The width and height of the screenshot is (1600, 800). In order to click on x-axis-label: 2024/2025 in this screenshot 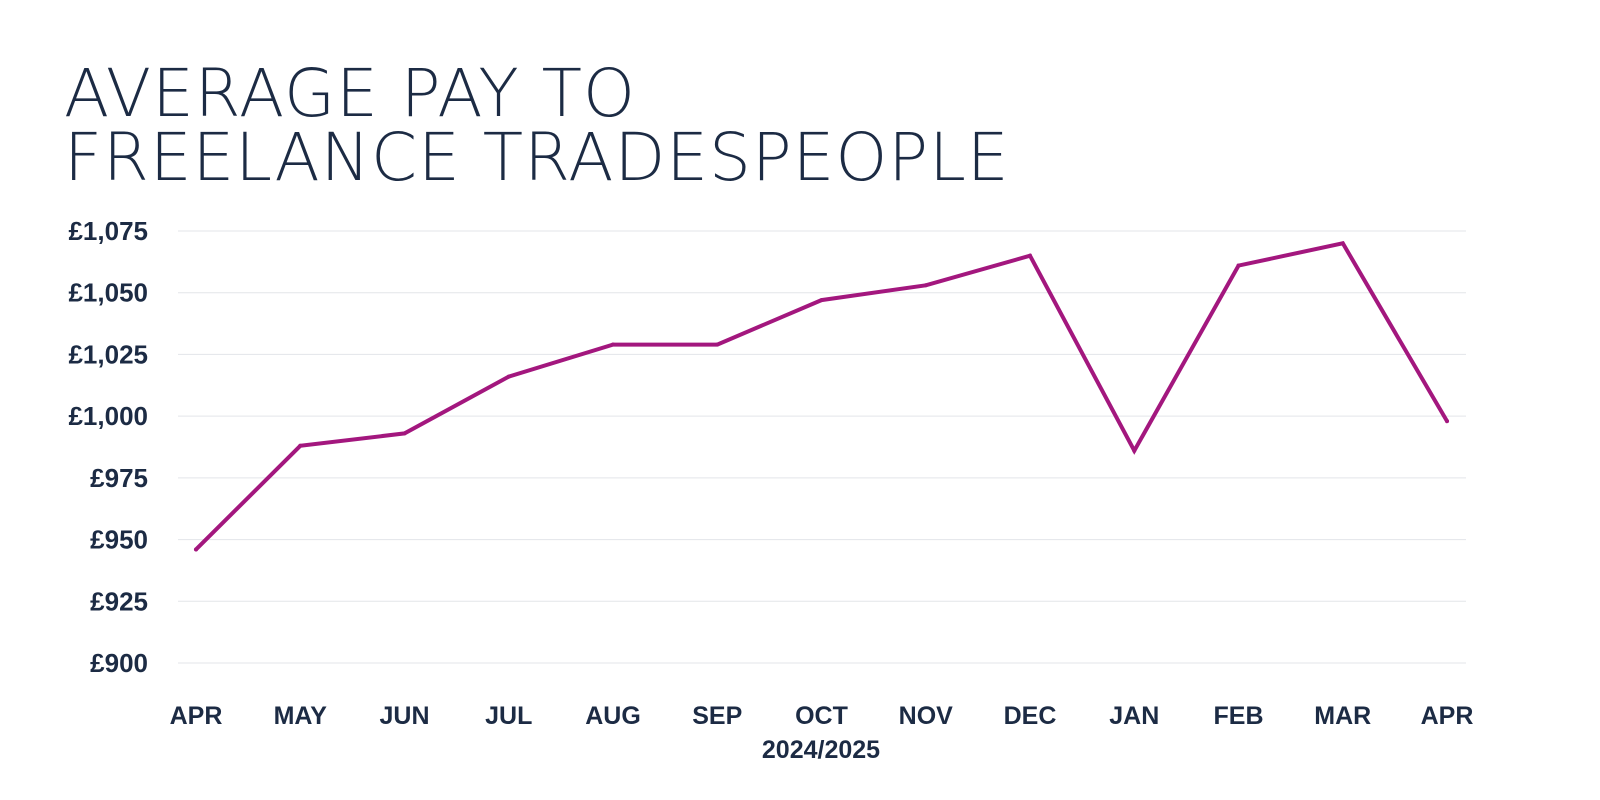, I will do `click(821, 750)`.